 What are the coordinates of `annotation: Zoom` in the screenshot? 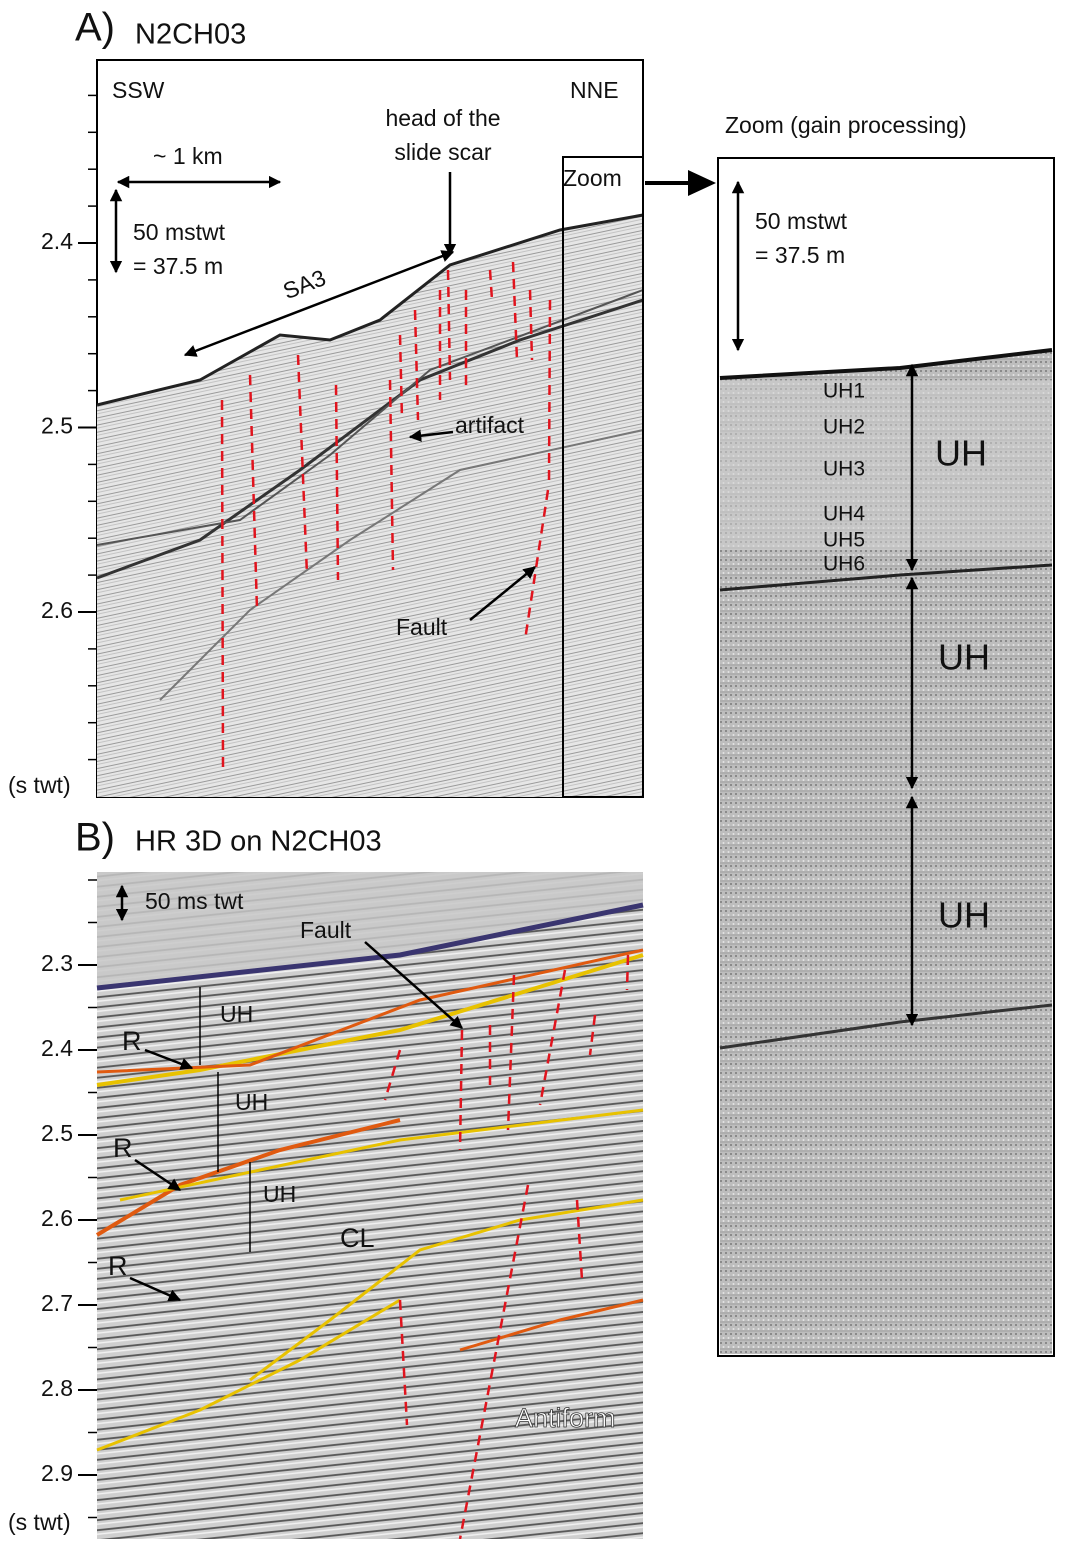 It's located at (592, 178).